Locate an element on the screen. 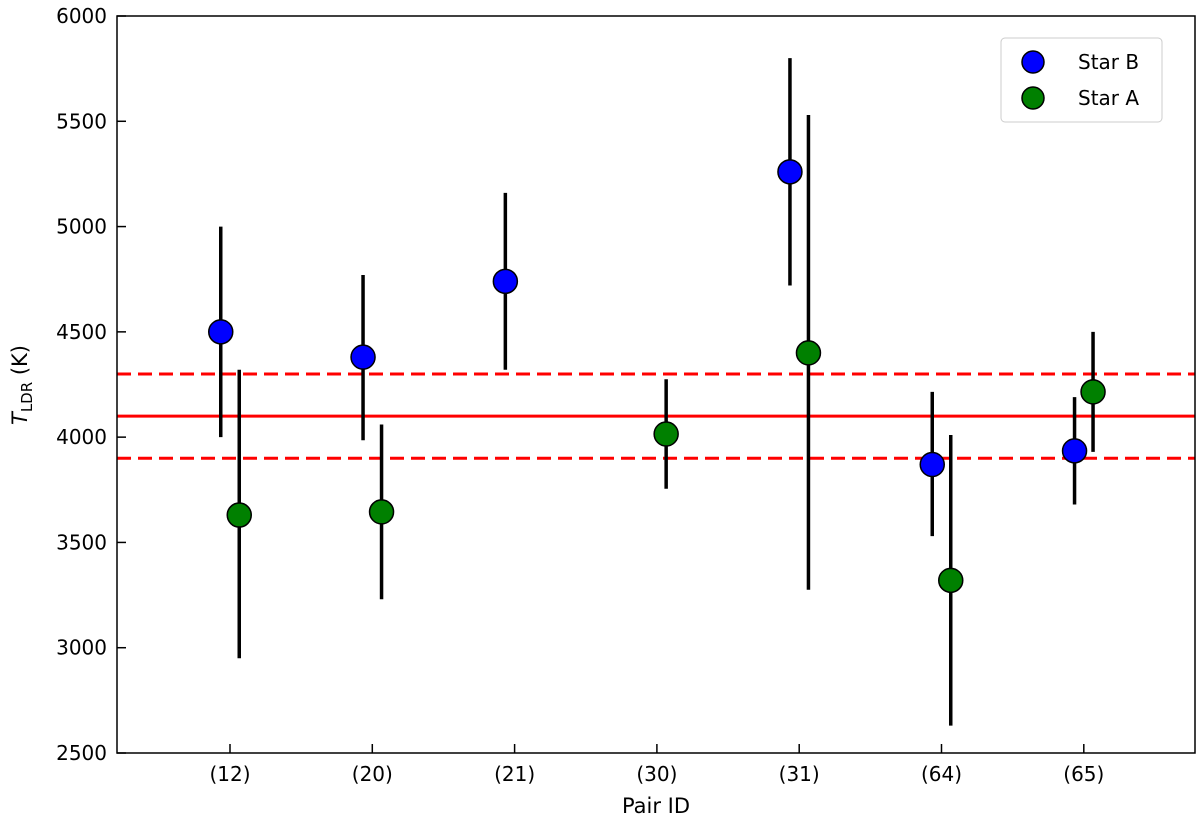  reference-lines is located at coordinates (656, 416).